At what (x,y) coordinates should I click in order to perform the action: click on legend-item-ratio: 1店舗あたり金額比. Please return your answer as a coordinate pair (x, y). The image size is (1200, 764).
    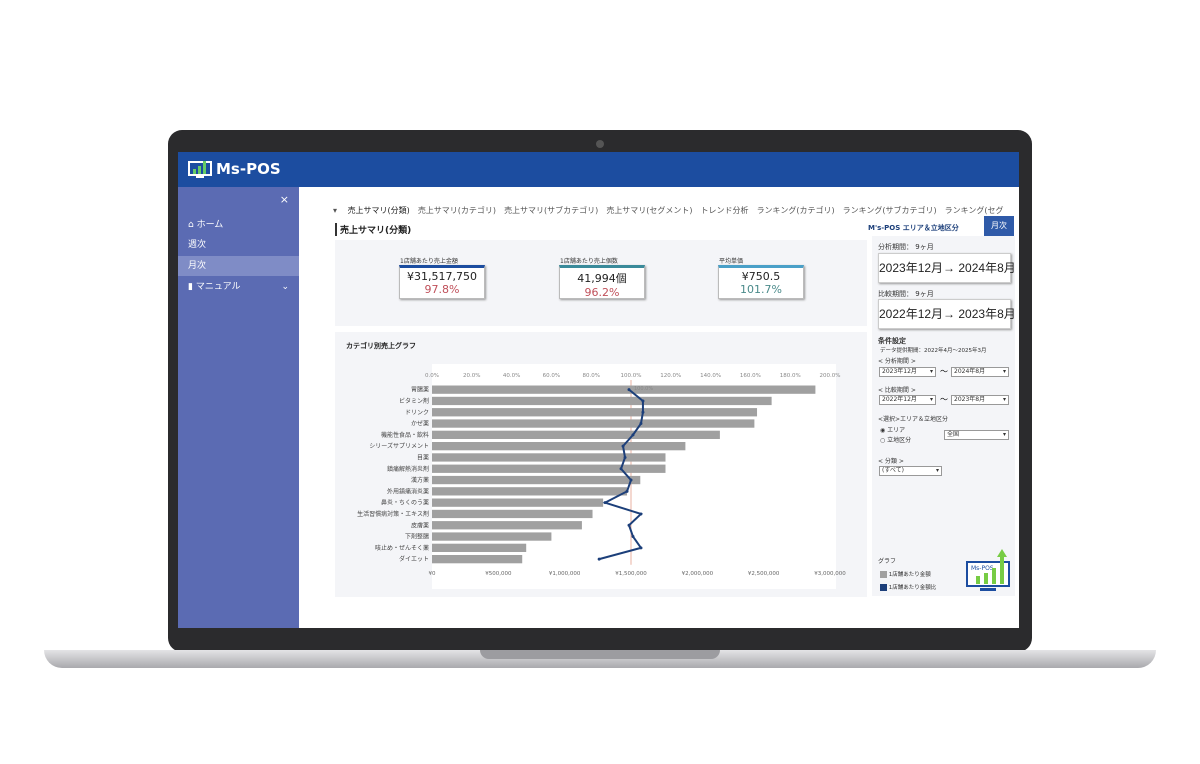
    Looking at the image, I should click on (908, 587).